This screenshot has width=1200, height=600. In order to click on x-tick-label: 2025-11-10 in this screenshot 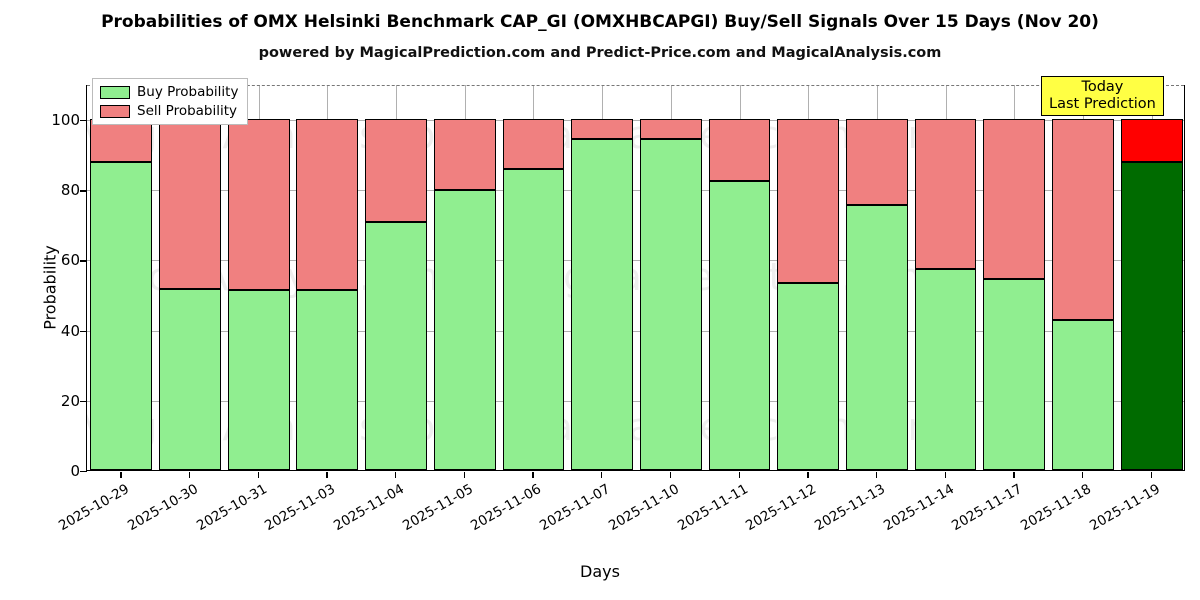, I will do `click(643, 508)`.